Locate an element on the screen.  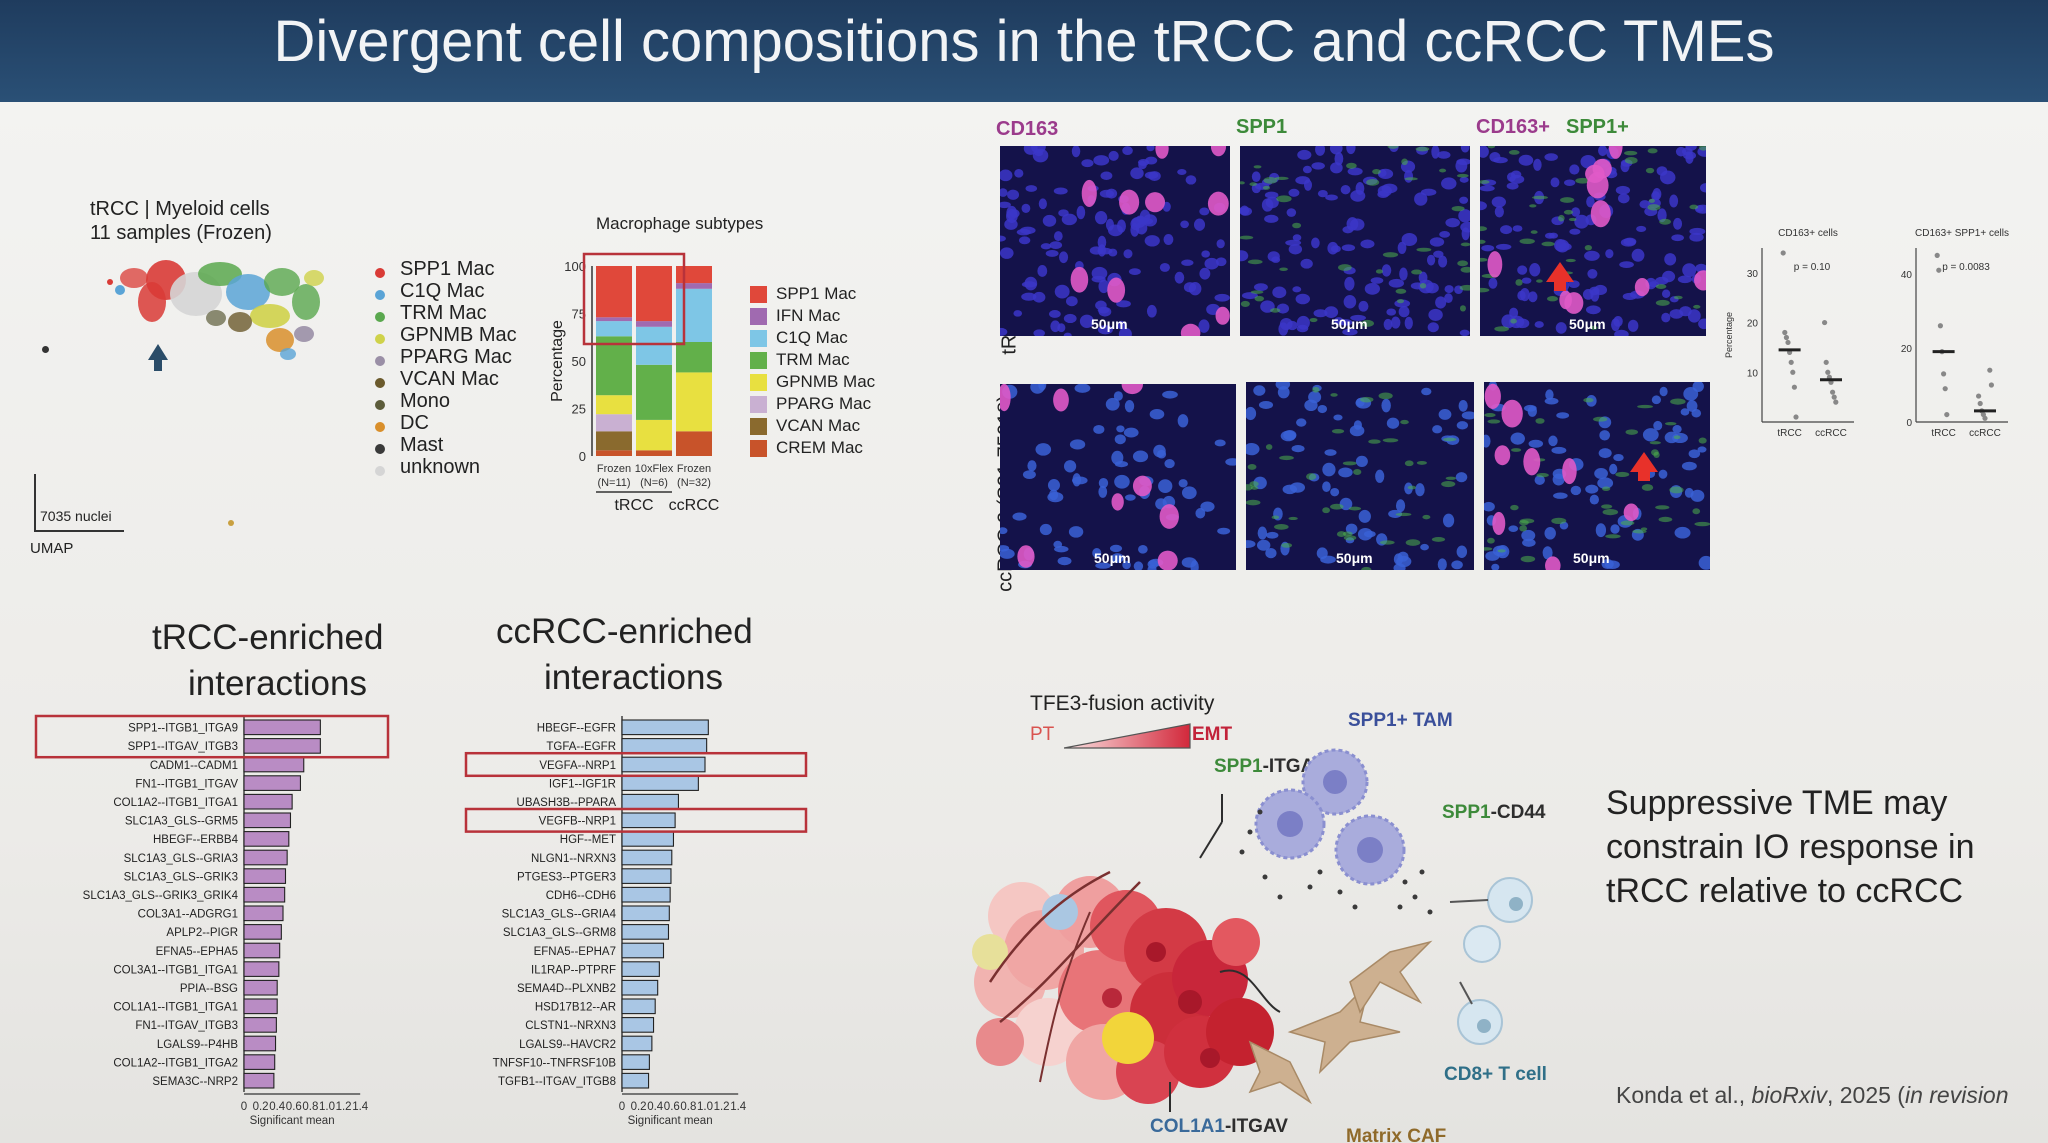
legend-label: PPARG Mac is located at coordinates (824, 403).